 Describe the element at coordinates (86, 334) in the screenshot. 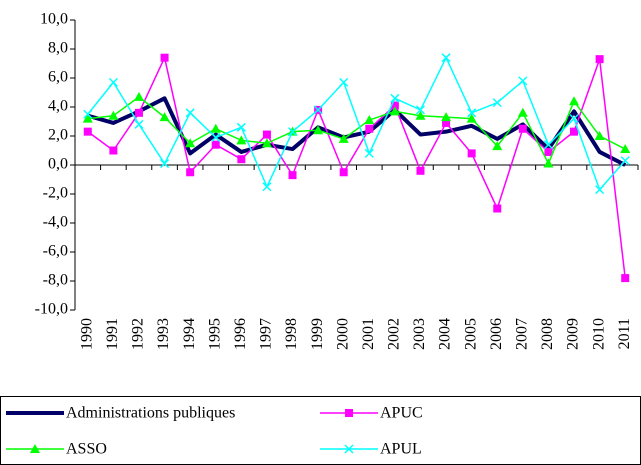

I see `x-tick-label: 1990` at that location.